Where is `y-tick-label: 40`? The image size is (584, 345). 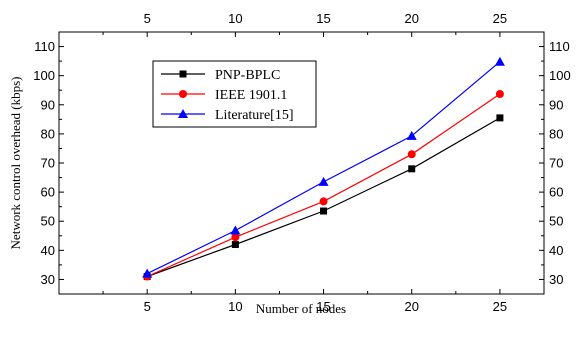
y-tick-label: 40 is located at coordinates (48, 250).